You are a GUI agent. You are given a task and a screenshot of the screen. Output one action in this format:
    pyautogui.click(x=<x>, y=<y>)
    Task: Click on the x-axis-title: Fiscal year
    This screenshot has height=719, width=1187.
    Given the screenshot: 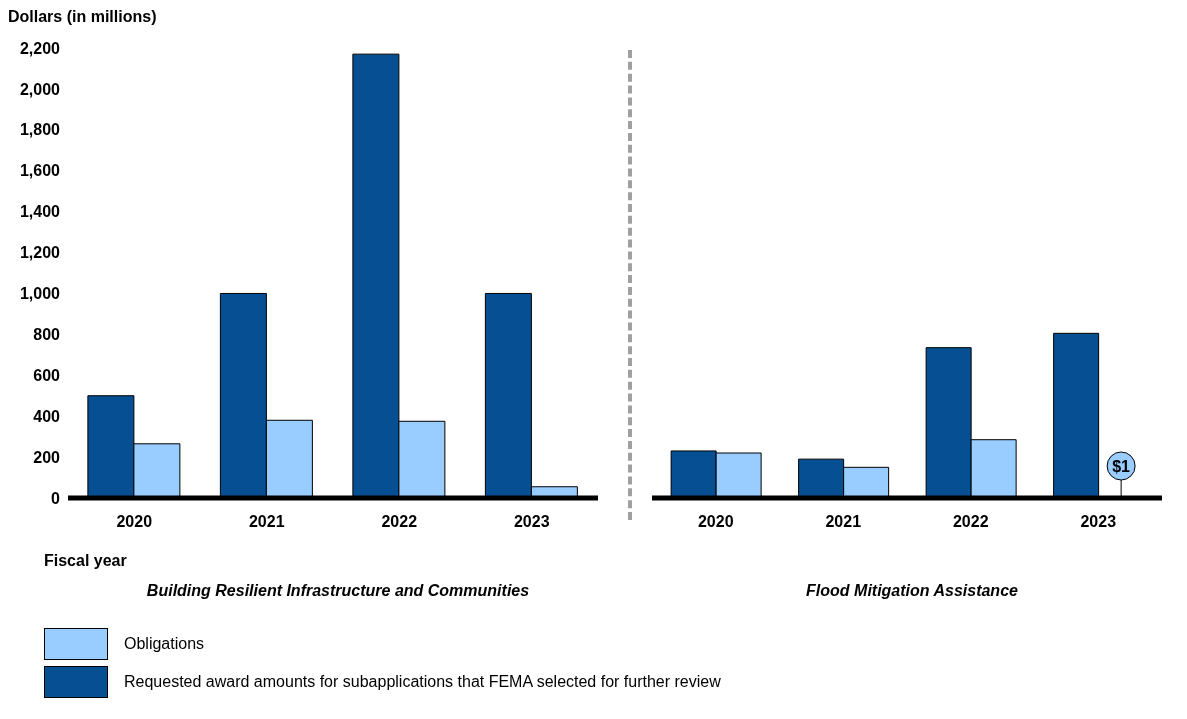 What is the action you would take?
    pyautogui.click(x=86, y=561)
    